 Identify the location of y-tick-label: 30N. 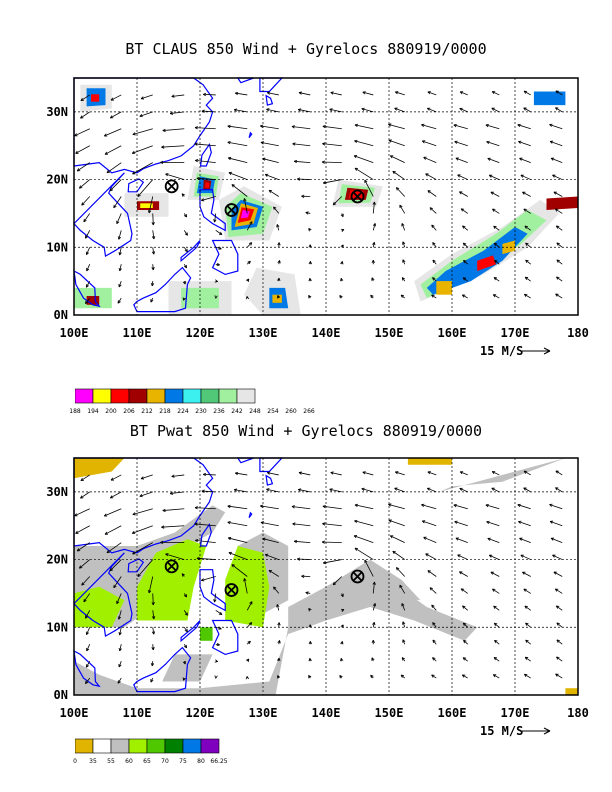
(57, 492).